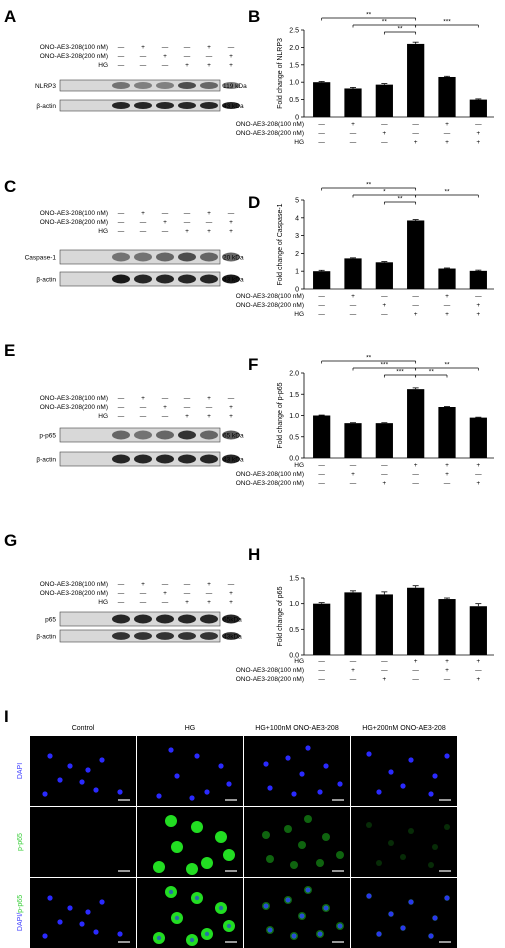 The height and width of the screenshot is (948, 505). Describe the element at coordinates (404, 728) in the screenshot. I see `micro-column-title: HG+200nM ONO-AE3-208` at that location.